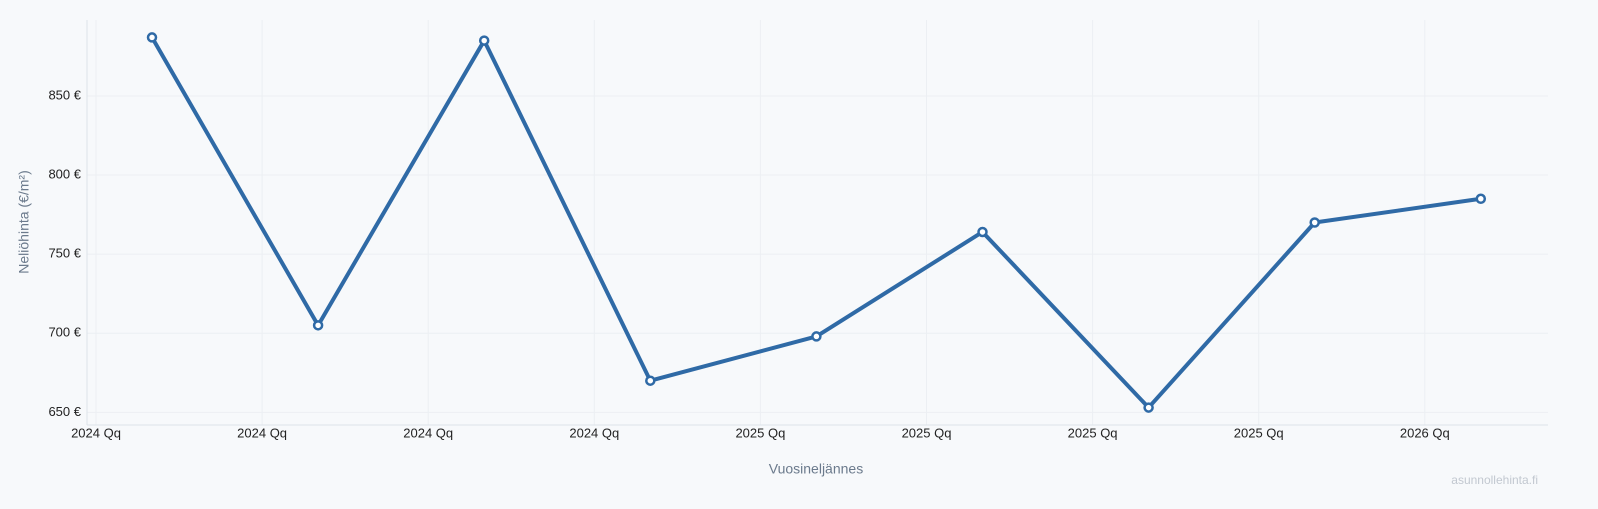 The image size is (1598, 509). What do you see at coordinates (64, 173) in the screenshot?
I see `y-tick-label: 800 €` at bounding box center [64, 173].